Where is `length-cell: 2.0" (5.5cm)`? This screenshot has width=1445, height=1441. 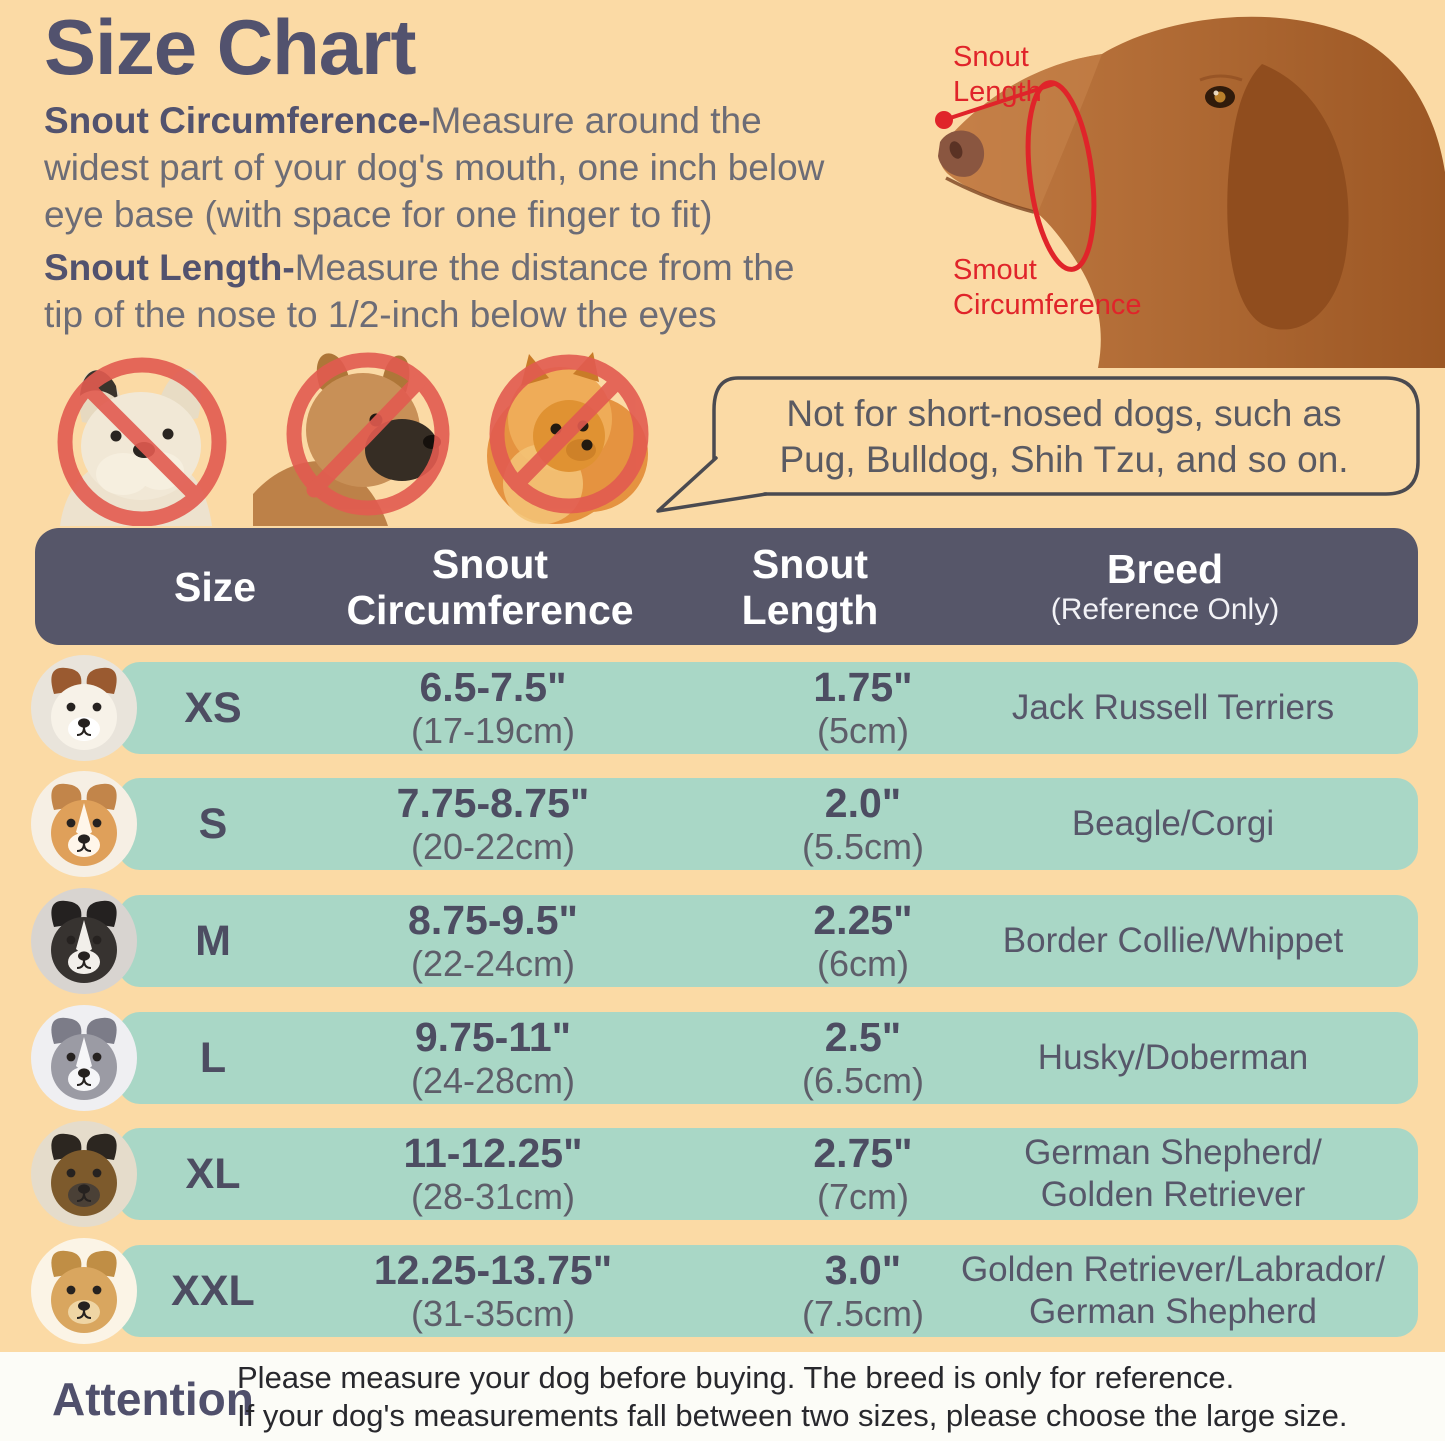
length-cell: 2.0" (5.5cm) is located at coordinates (863, 824).